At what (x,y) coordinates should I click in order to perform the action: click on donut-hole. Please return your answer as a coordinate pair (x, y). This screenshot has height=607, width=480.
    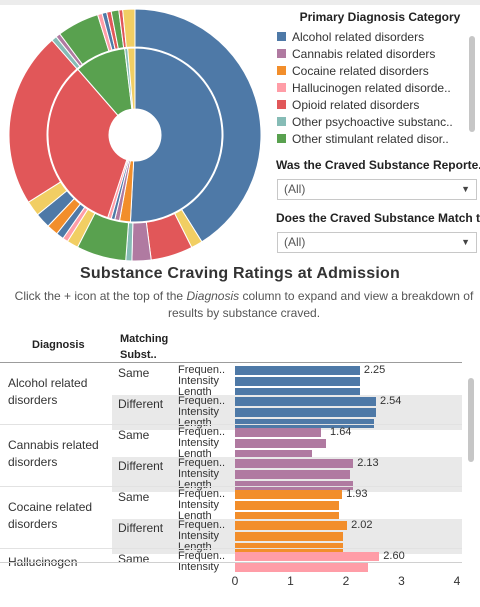
    Looking at the image, I should click on (135, 135).